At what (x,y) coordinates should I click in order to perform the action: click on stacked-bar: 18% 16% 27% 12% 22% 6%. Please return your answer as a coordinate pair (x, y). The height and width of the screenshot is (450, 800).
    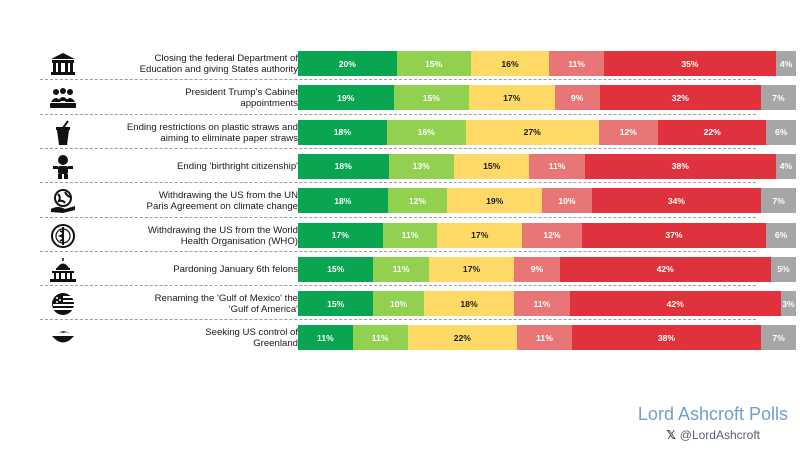
    Looking at the image, I should click on (547, 132).